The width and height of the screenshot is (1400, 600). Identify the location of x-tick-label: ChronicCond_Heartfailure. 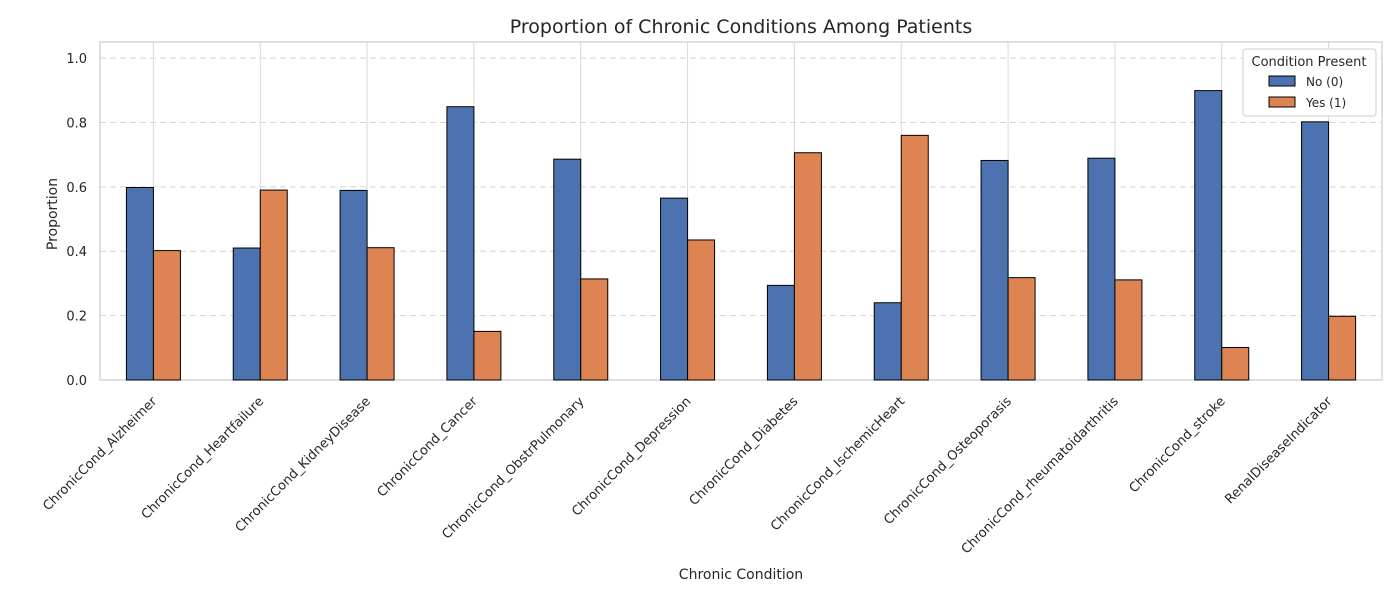
(203, 458).